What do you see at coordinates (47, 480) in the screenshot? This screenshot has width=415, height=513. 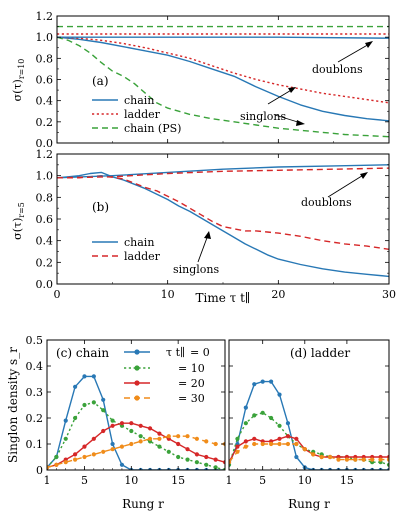 I see `x-tick-label: 1` at bounding box center [47, 480].